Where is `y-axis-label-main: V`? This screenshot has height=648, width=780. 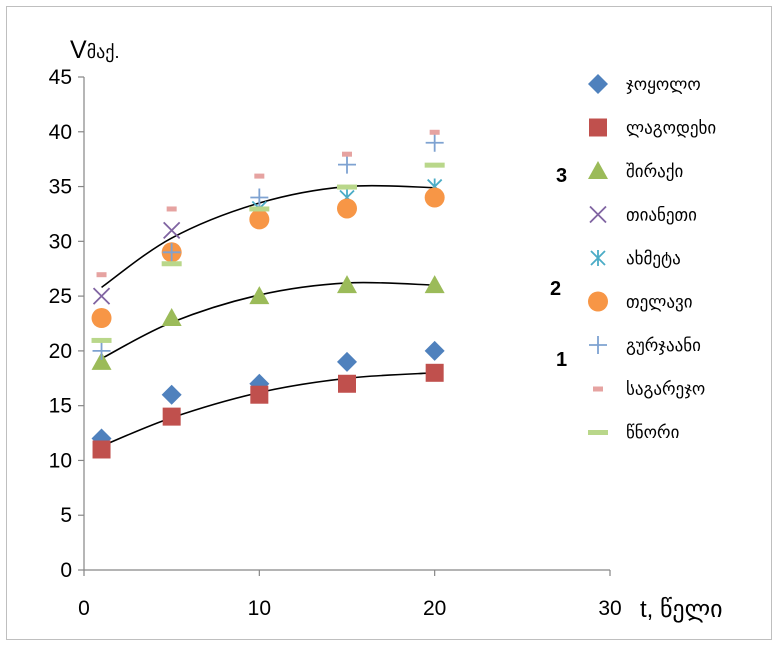
y-axis-label-main: V is located at coordinates (78, 50).